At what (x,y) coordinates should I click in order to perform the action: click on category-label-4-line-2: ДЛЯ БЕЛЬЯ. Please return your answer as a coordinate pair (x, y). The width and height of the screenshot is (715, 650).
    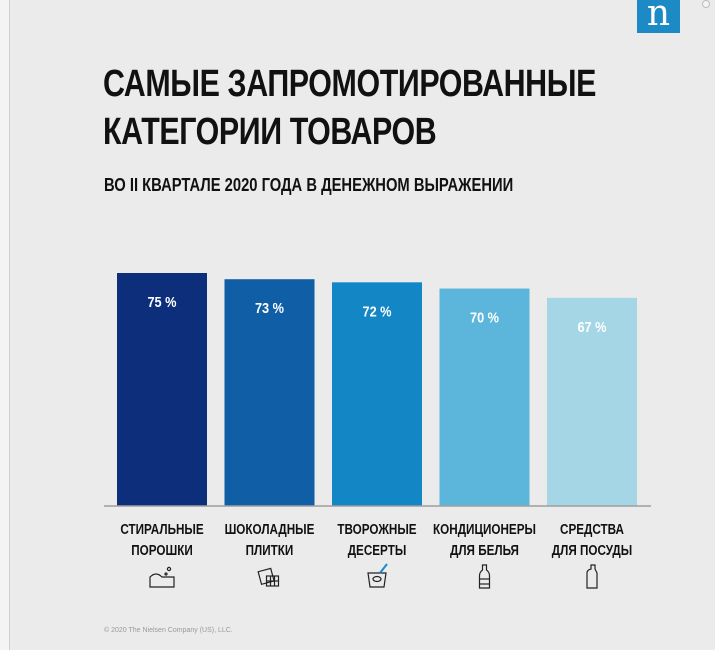
    Looking at the image, I should click on (484, 550).